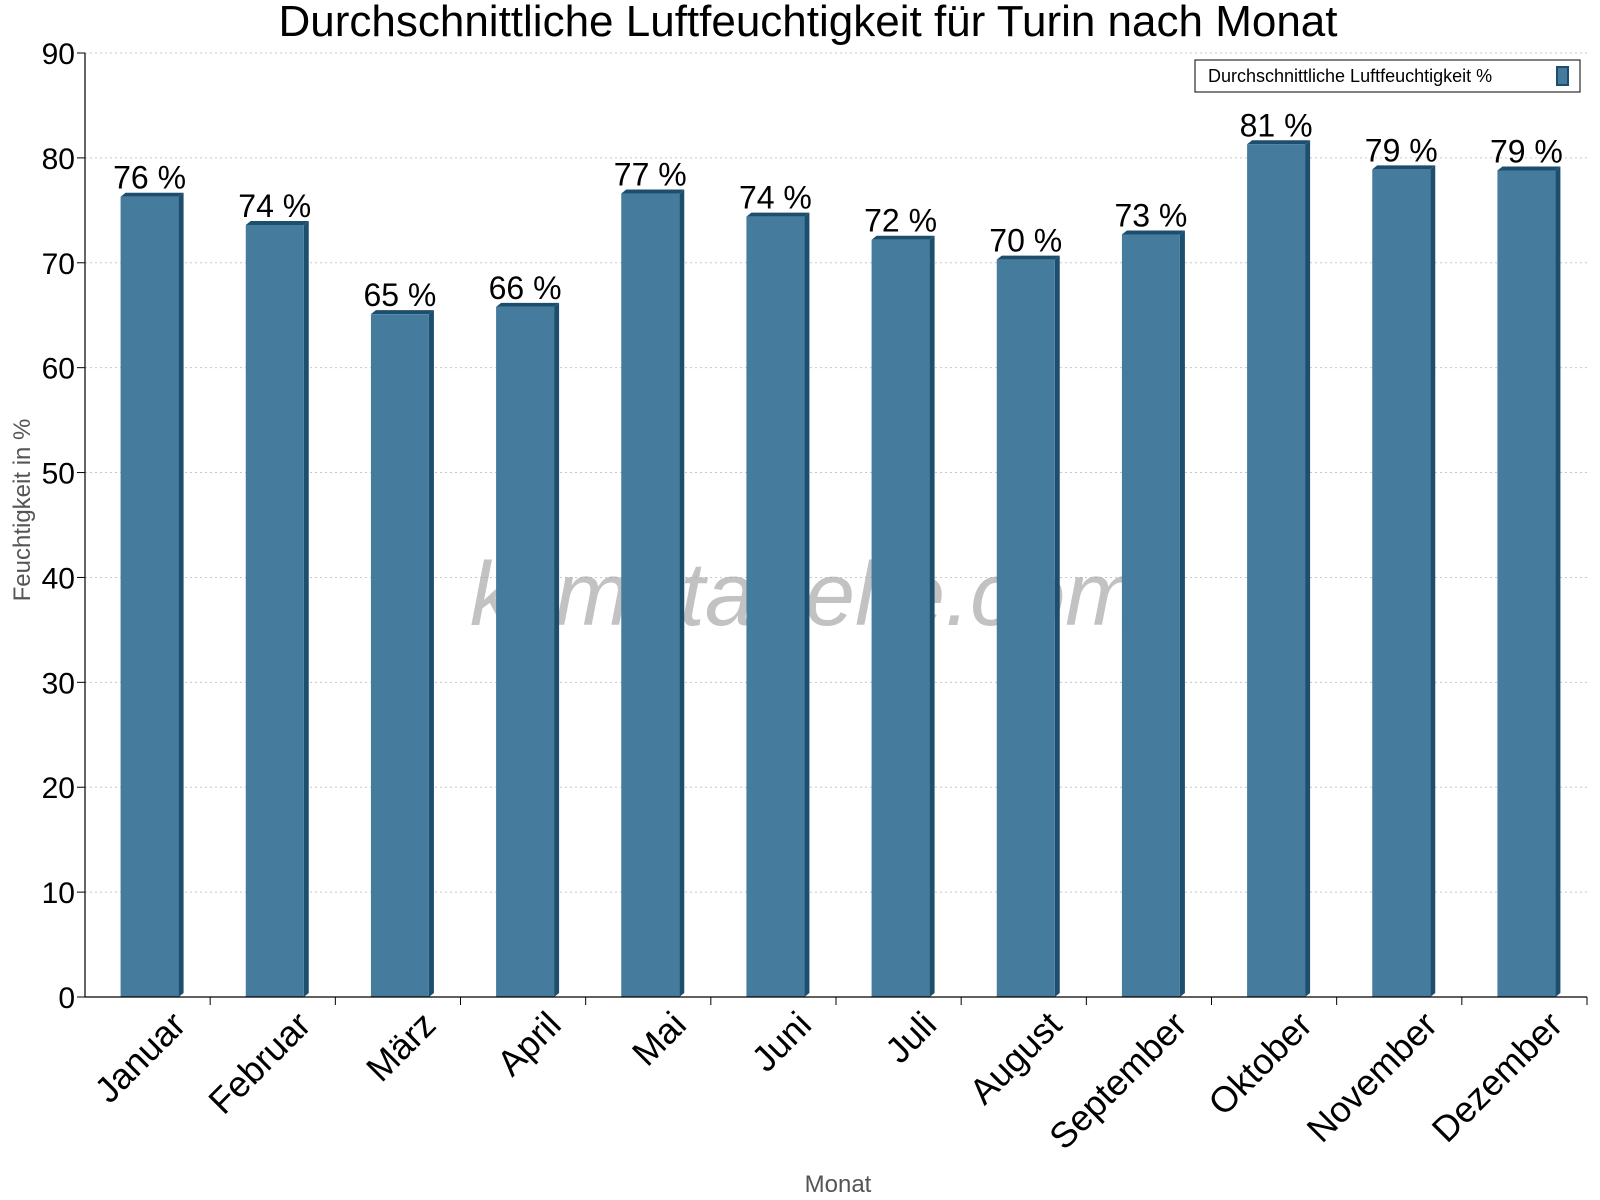  What do you see at coordinates (529, 1044) in the screenshot?
I see `x-tick-label: April` at bounding box center [529, 1044].